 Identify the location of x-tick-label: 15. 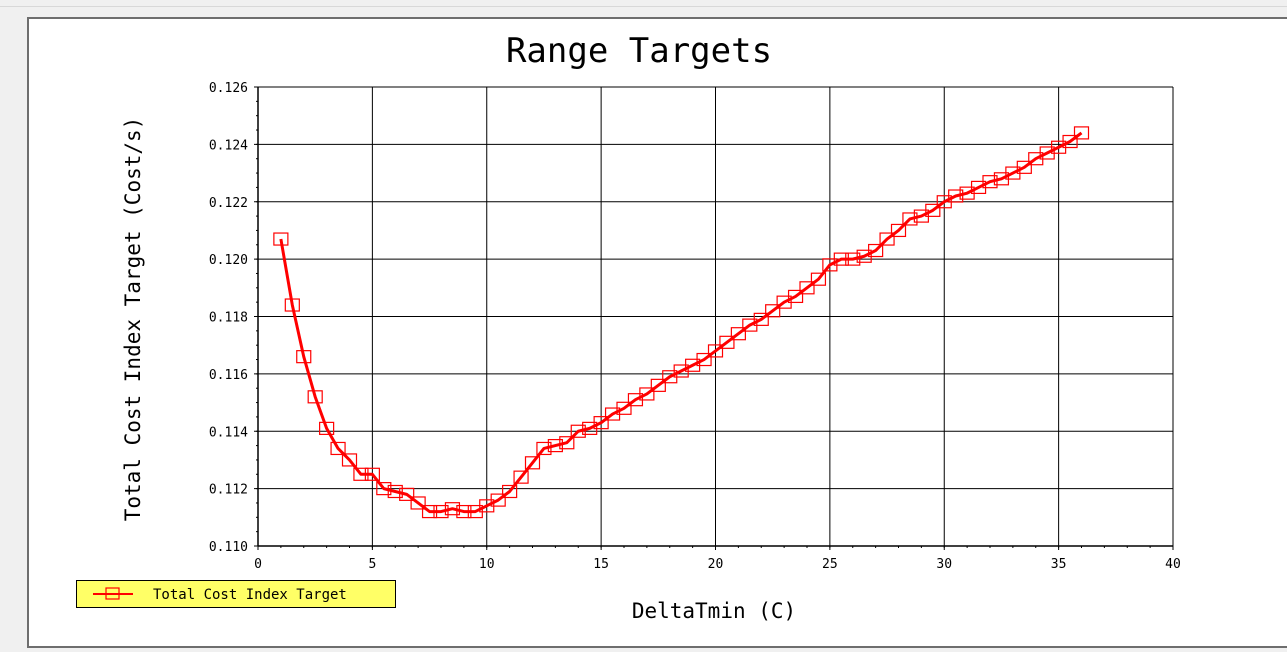
(601, 564).